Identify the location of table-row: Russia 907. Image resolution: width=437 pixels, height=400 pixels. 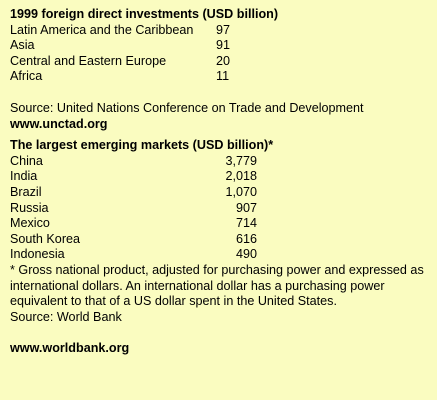
(223, 209).